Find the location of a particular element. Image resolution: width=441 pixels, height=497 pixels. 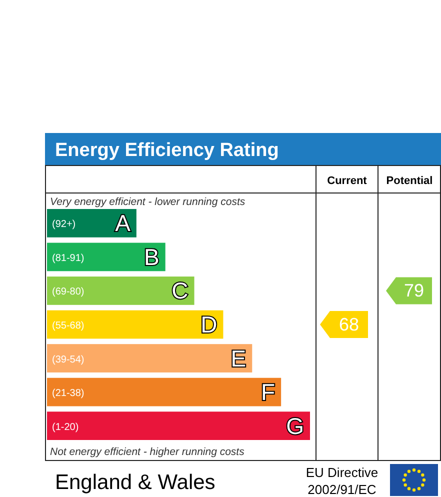

annotation: (92+) is located at coordinates (64, 224).